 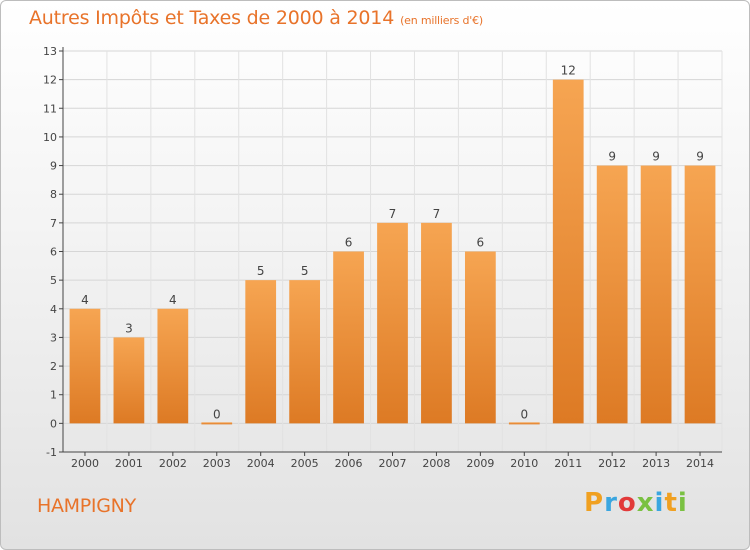 What do you see at coordinates (568, 463) in the screenshot?
I see `x-tick-label-2011: 2011` at bounding box center [568, 463].